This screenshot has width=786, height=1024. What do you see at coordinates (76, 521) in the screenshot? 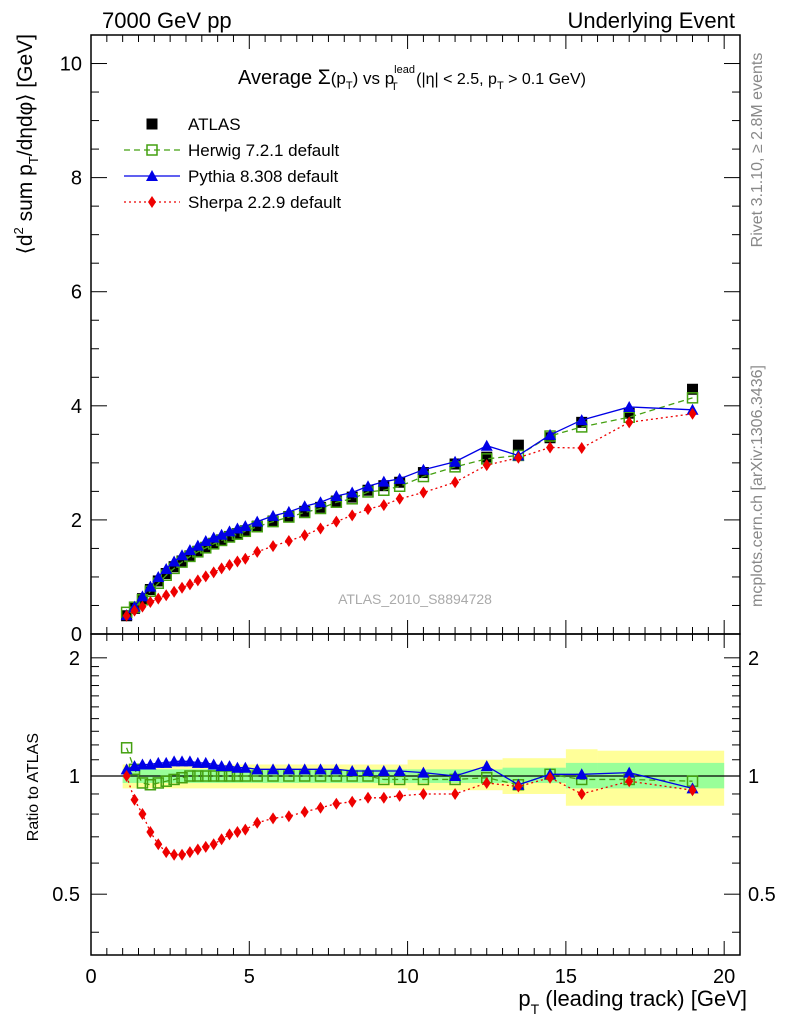
I see `y-tick-label: 2` at bounding box center [76, 521].